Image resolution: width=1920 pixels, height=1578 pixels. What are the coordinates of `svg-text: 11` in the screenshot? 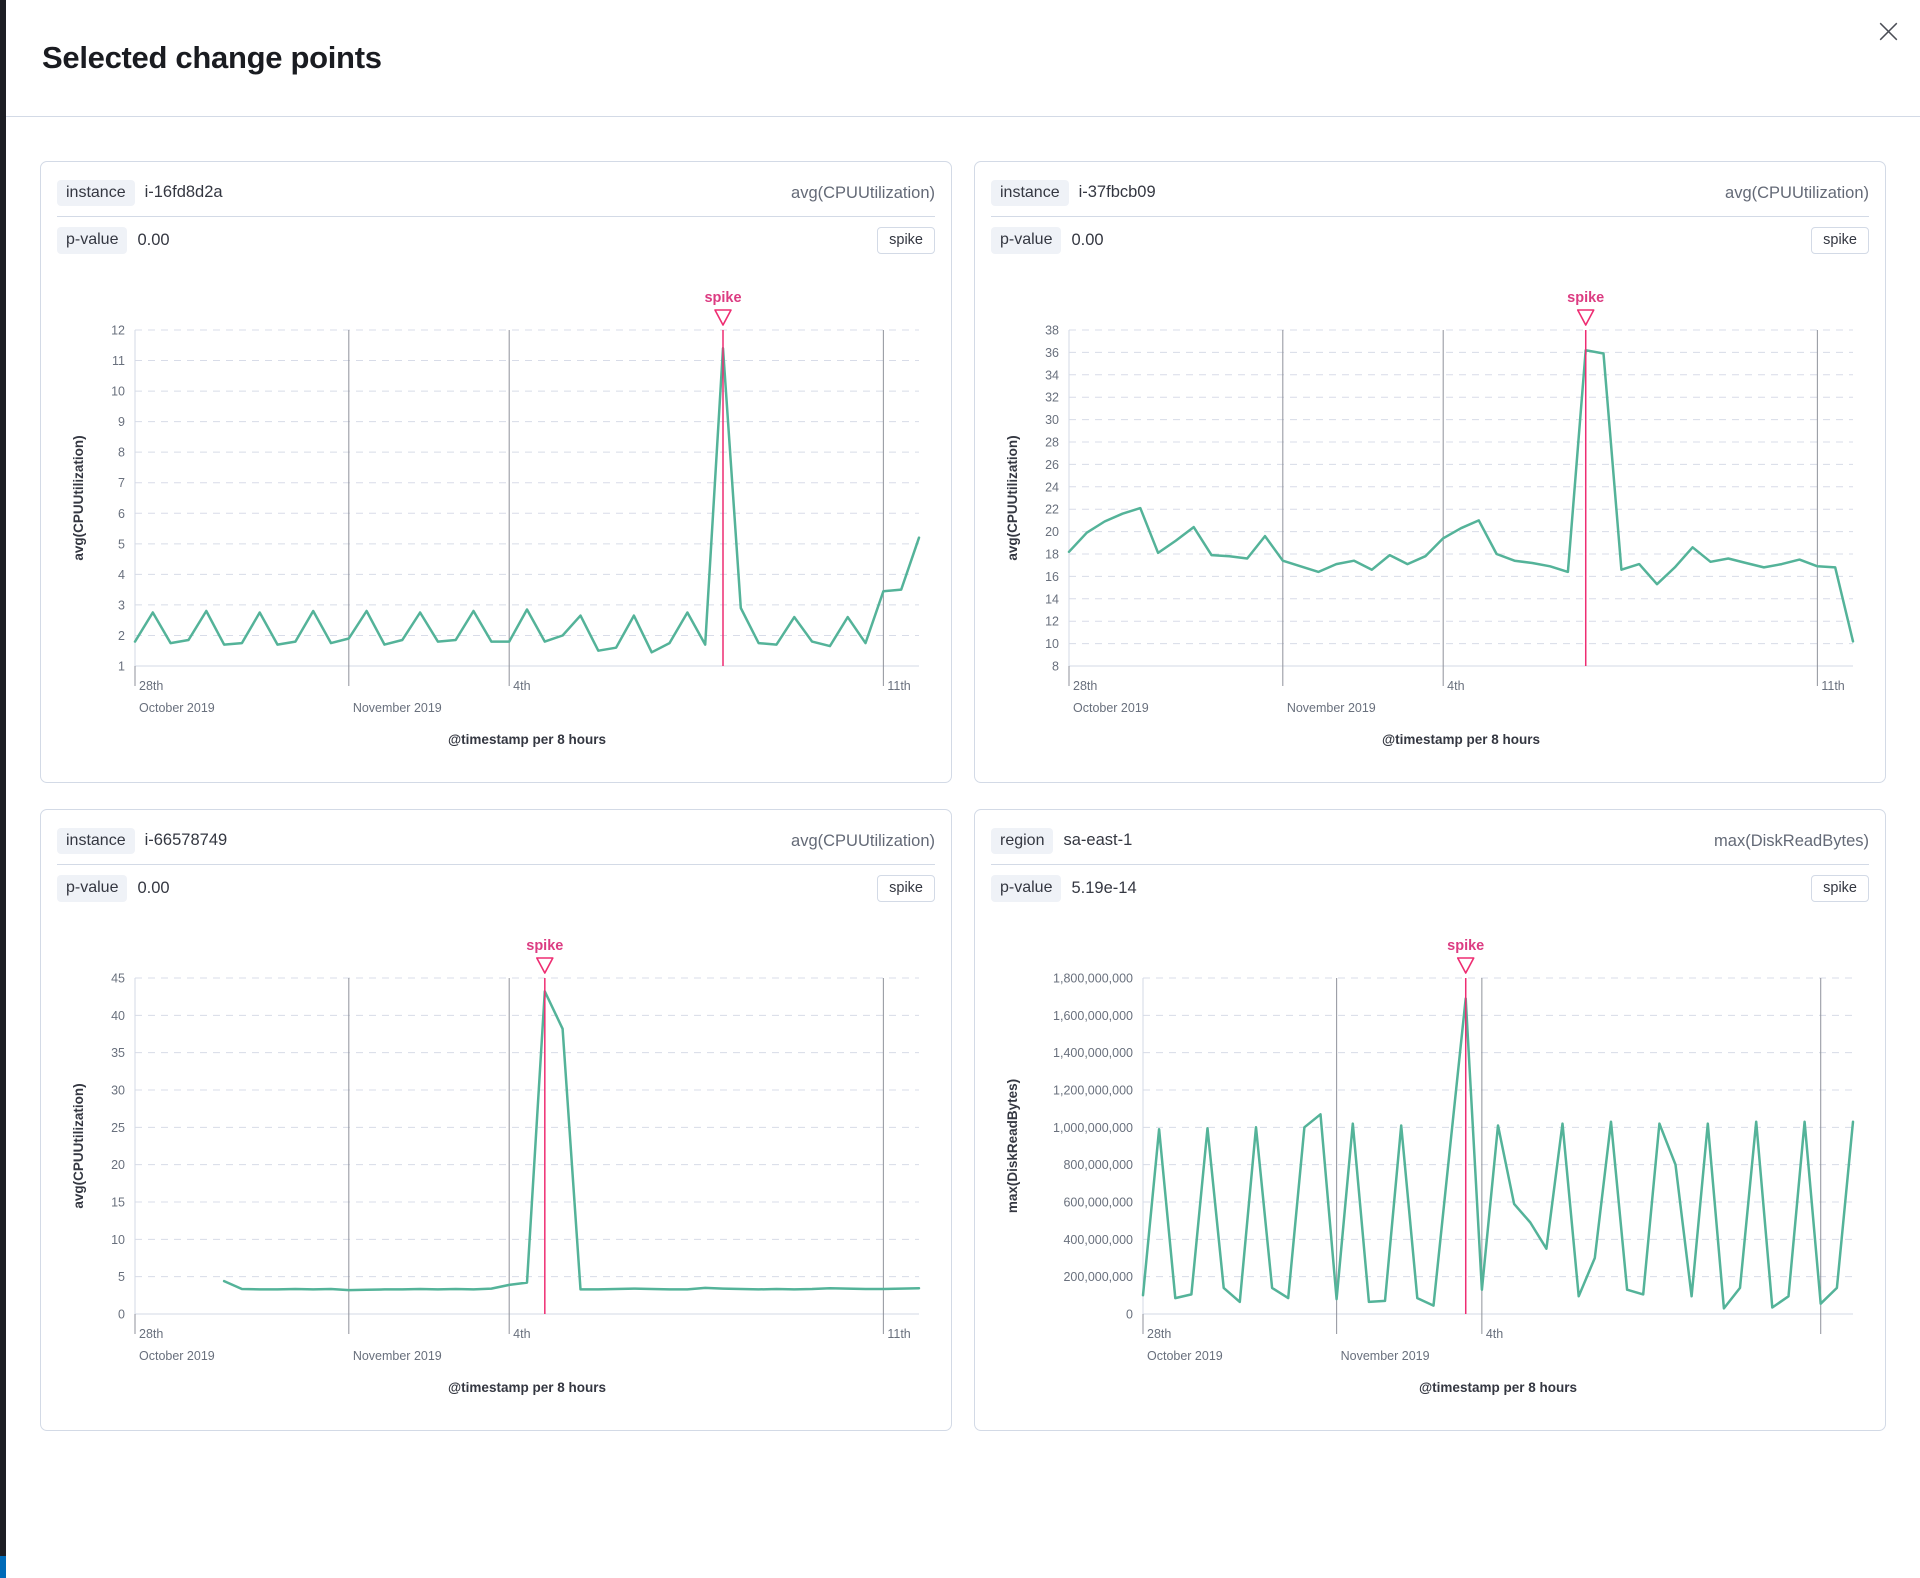 It's located at (118, 361).